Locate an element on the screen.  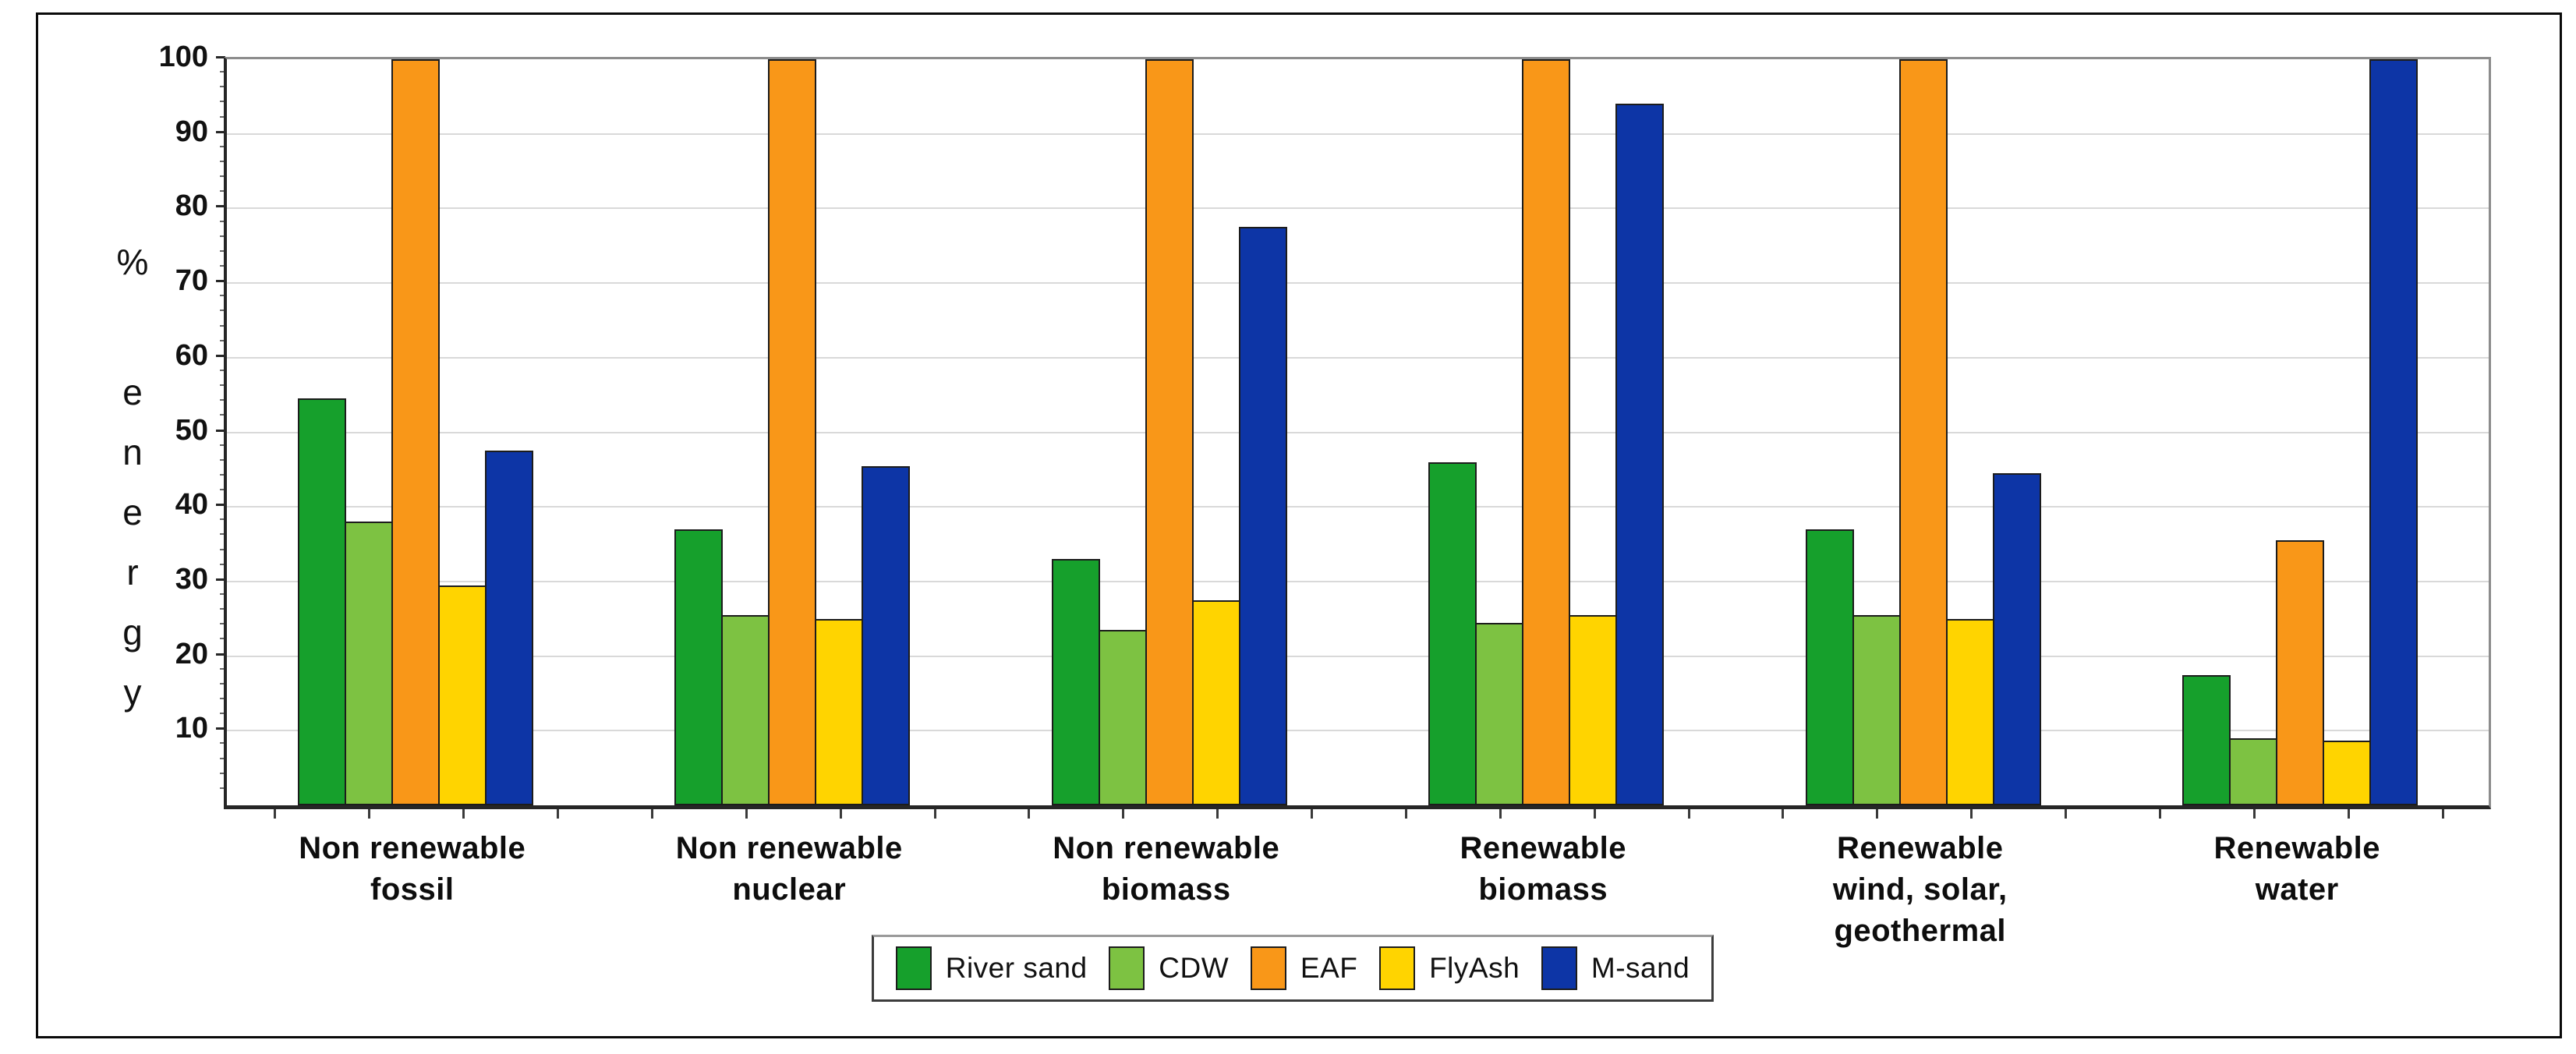
legend-label: River sand is located at coordinates (1016, 968).